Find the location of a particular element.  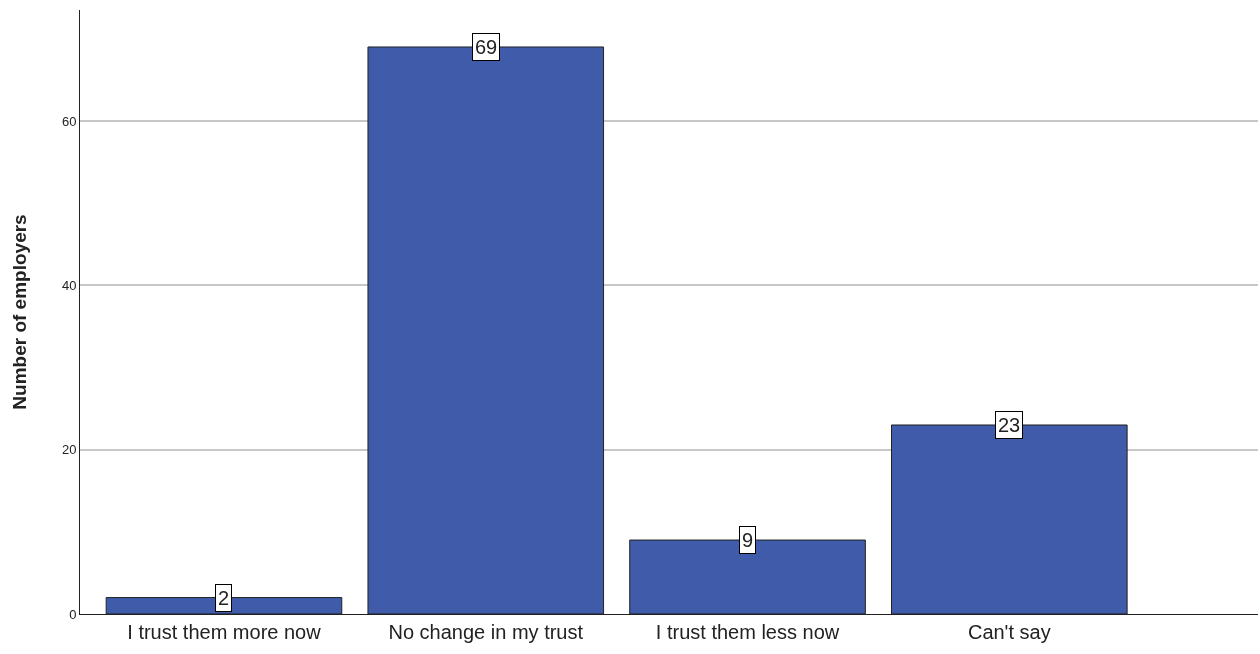

x-tick-label: Can't say is located at coordinates (1009, 632).